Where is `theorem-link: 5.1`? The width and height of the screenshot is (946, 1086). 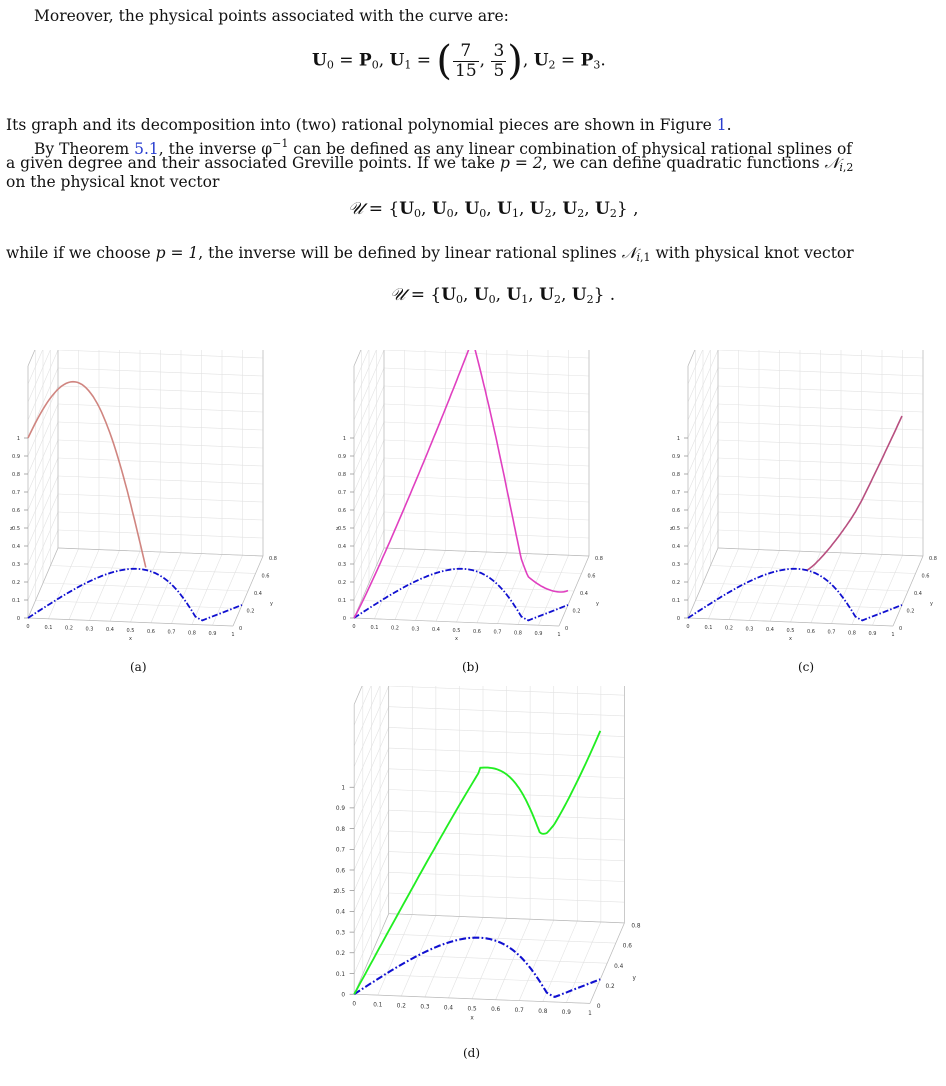
theorem-link: 5.1 is located at coordinates (146, 149).